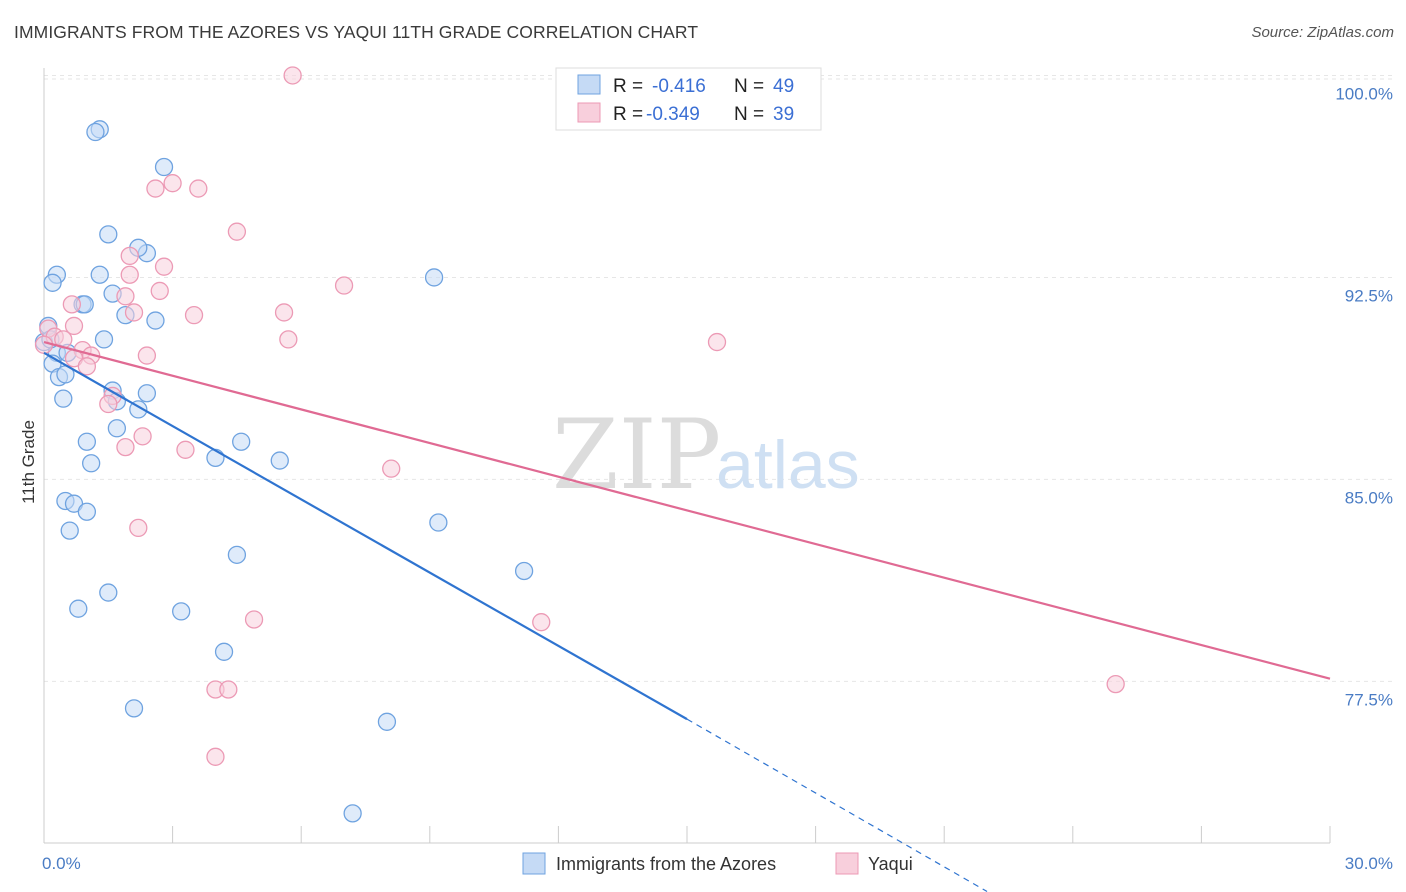  What do you see at coordinates (837, 805) in the screenshot?
I see `trend-line-extension-azores` at bounding box center [837, 805].